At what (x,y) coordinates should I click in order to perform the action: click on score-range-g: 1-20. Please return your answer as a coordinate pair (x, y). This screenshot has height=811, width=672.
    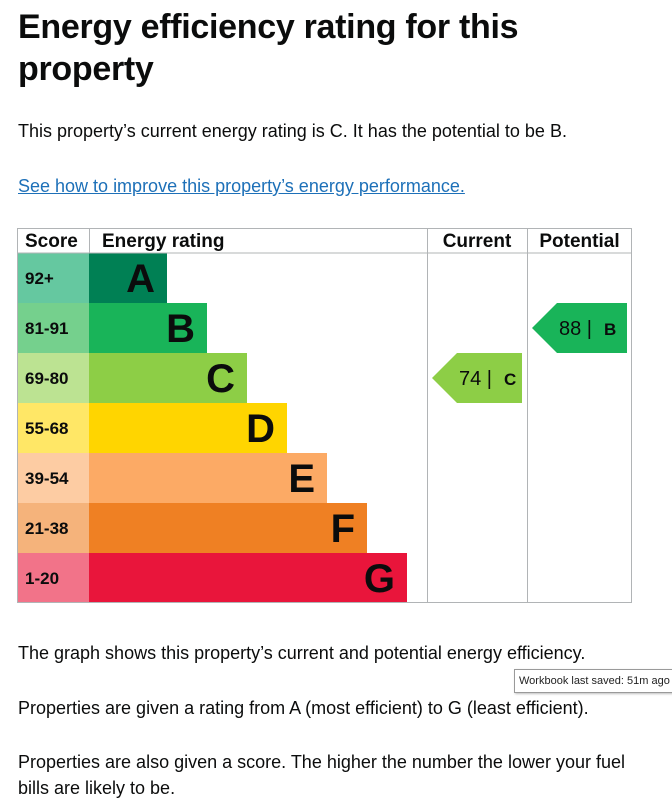
    Looking at the image, I should click on (42, 578).